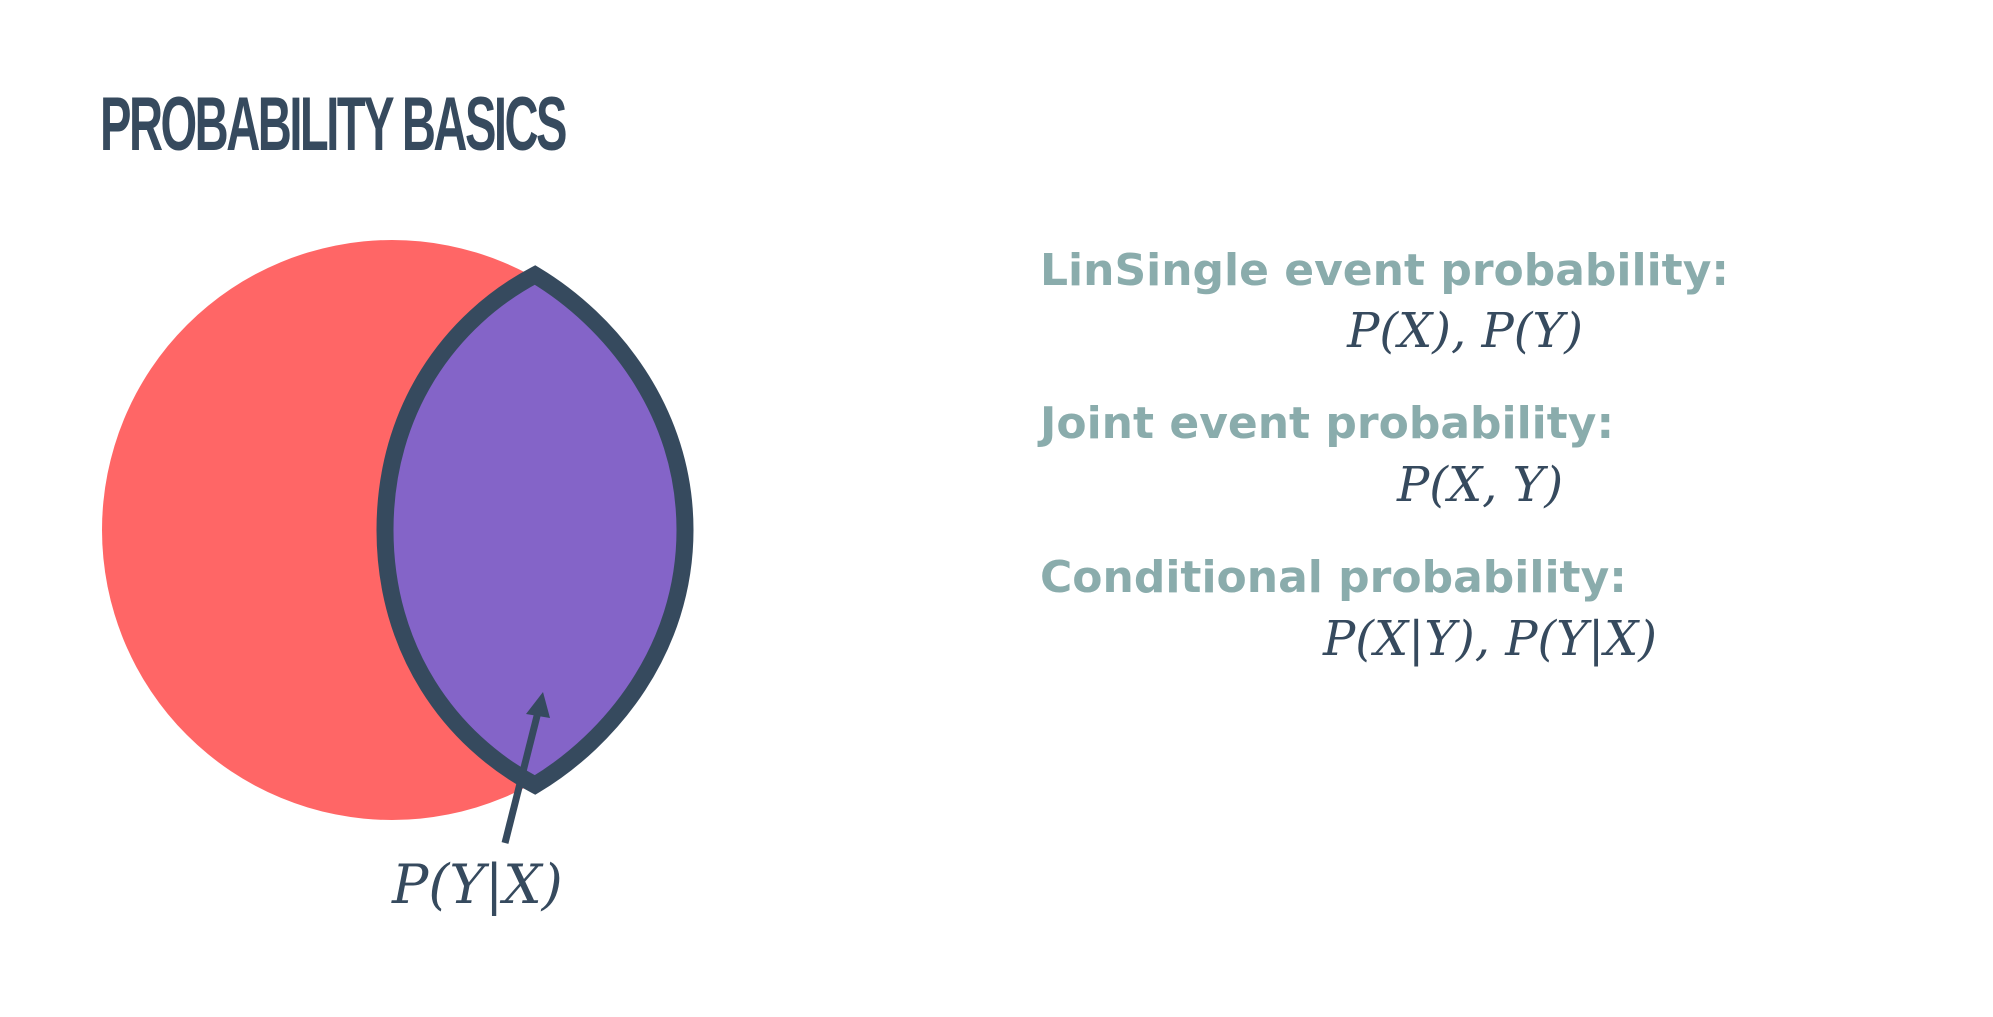 The width and height of the screenshot is (1993, 1017). I want to click on arrow-shaft, so click(521, 777).